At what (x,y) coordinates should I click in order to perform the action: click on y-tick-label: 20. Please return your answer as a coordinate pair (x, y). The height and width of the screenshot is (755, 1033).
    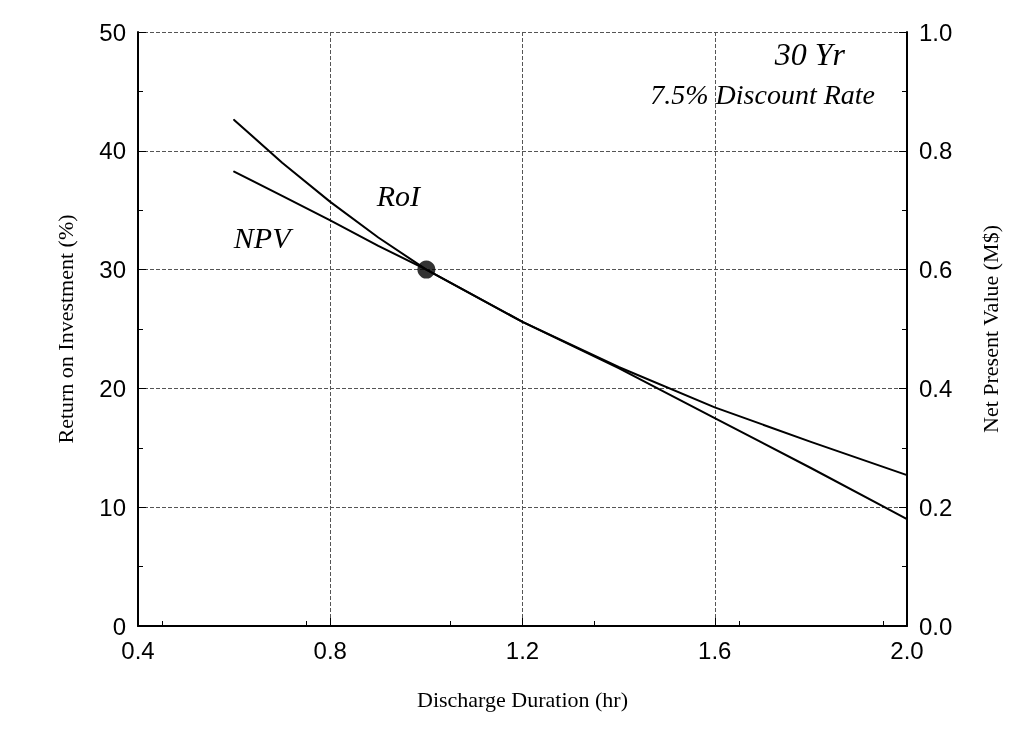
    Looking at the image, I should click on (112, 388).